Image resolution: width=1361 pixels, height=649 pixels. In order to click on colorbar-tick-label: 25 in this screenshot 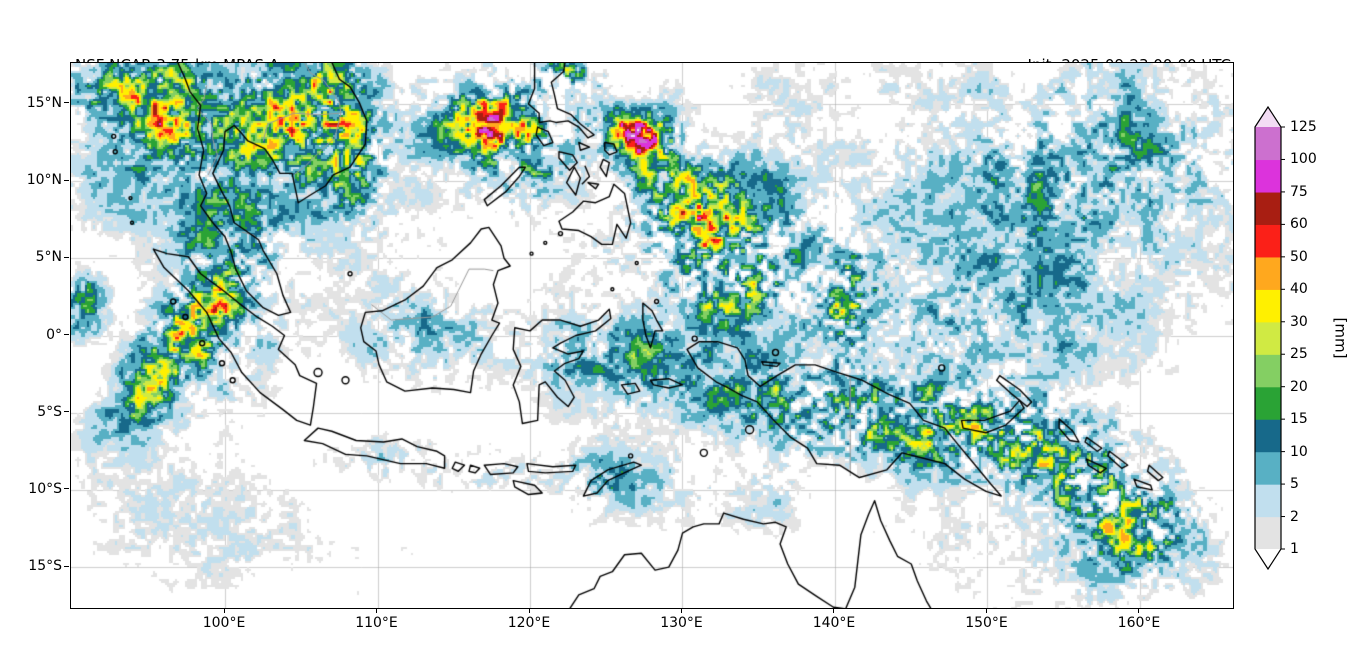, I will do `click(1299, 354)`.